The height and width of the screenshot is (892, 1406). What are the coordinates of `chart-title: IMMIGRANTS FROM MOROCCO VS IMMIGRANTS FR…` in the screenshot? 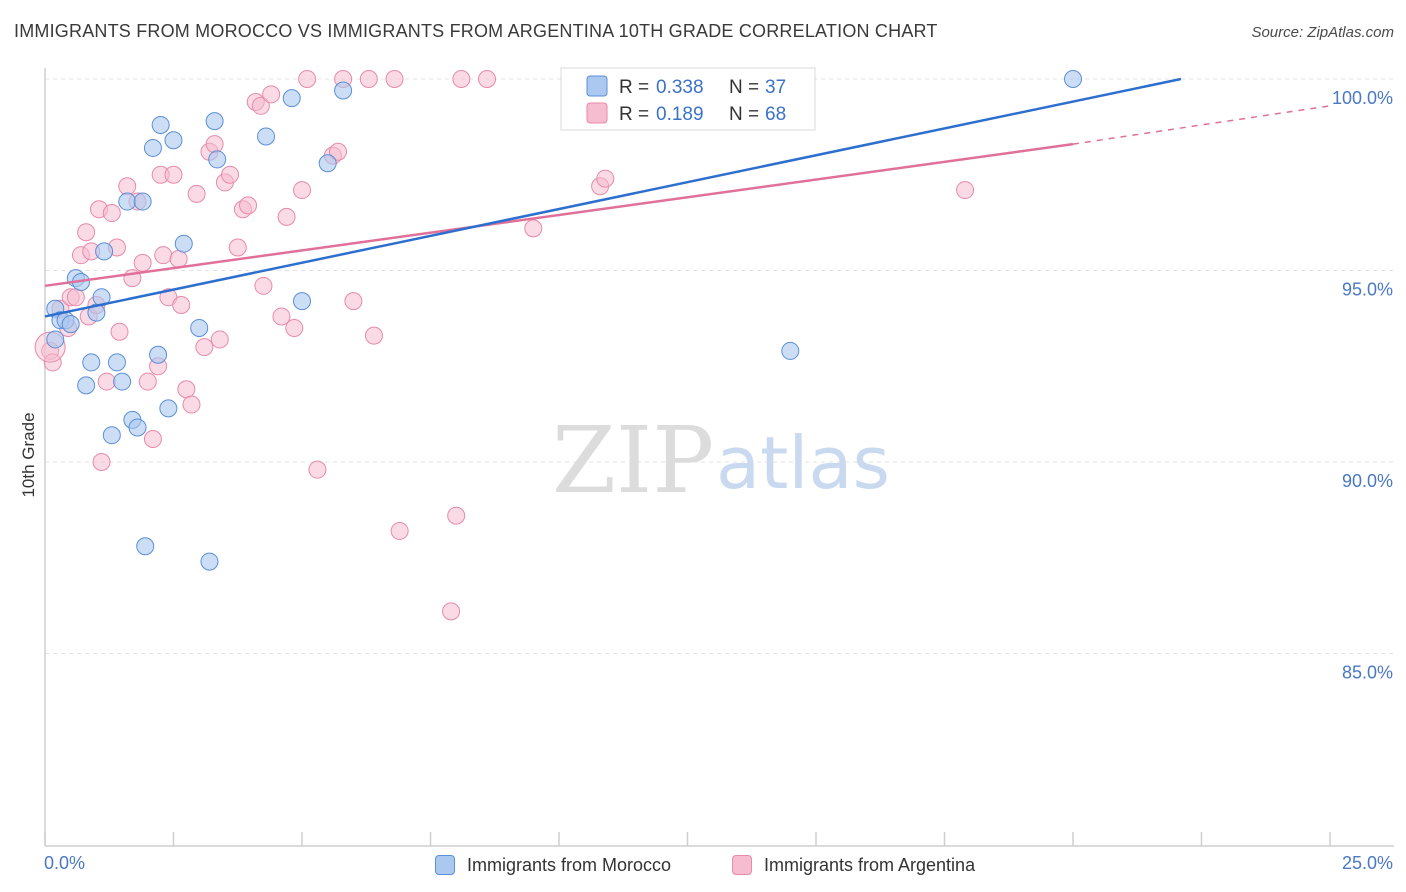 It's located at (476, 31).